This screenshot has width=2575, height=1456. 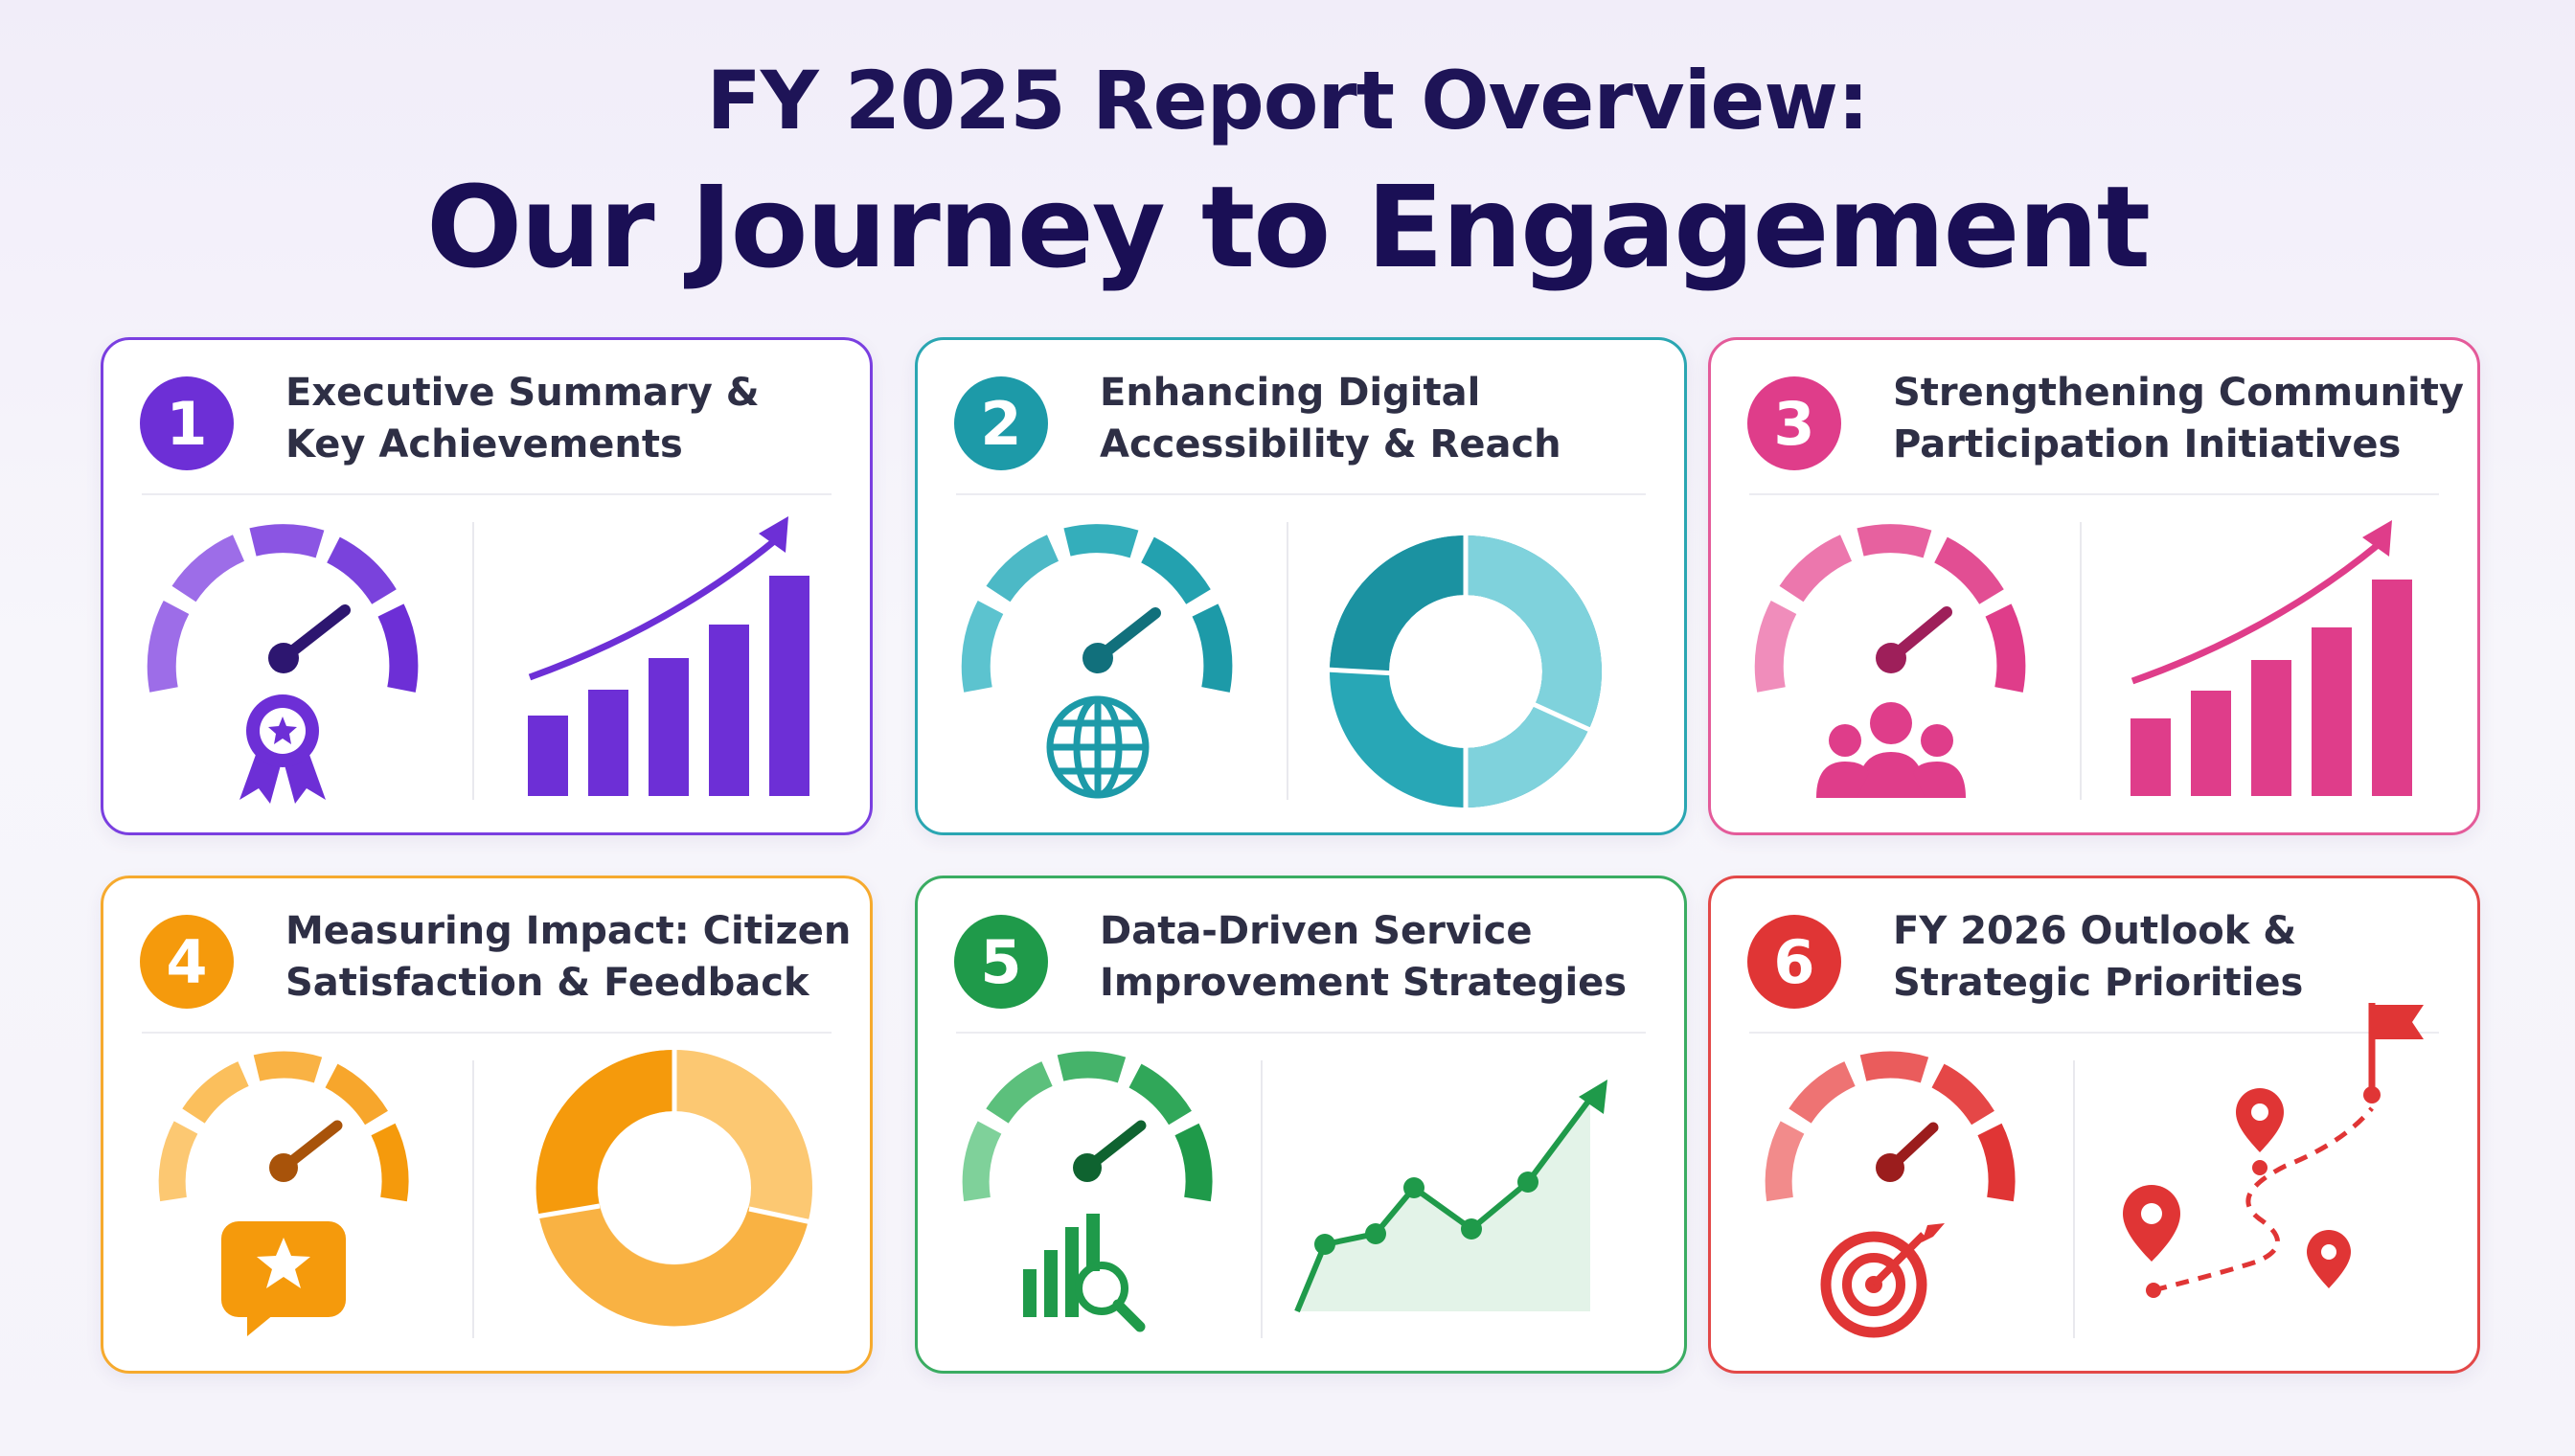 What do you see at coordinates (1084, 1273) in the screenshot?
I see `bar-chart-magnifier-icon` at bounding box center [1084, 1273].